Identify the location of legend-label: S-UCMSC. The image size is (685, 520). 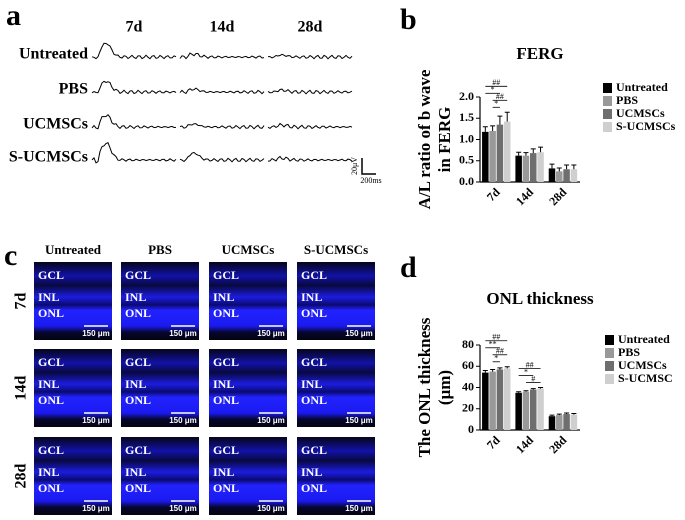
(645, 378).